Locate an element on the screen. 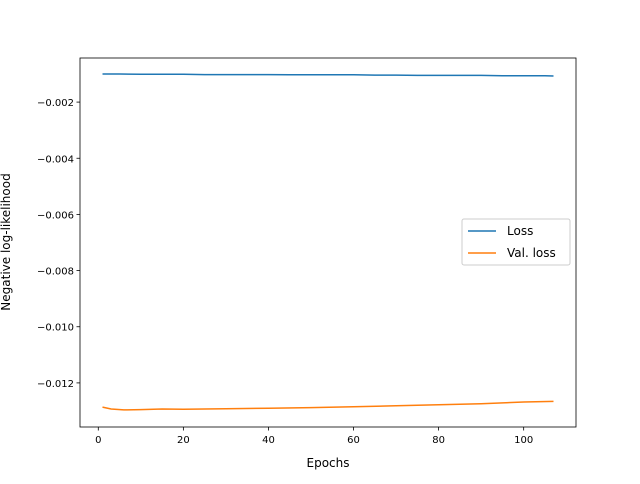 The image size is (640, 484). y-tick-label: −0.004 is located at coordinates (55, 159).